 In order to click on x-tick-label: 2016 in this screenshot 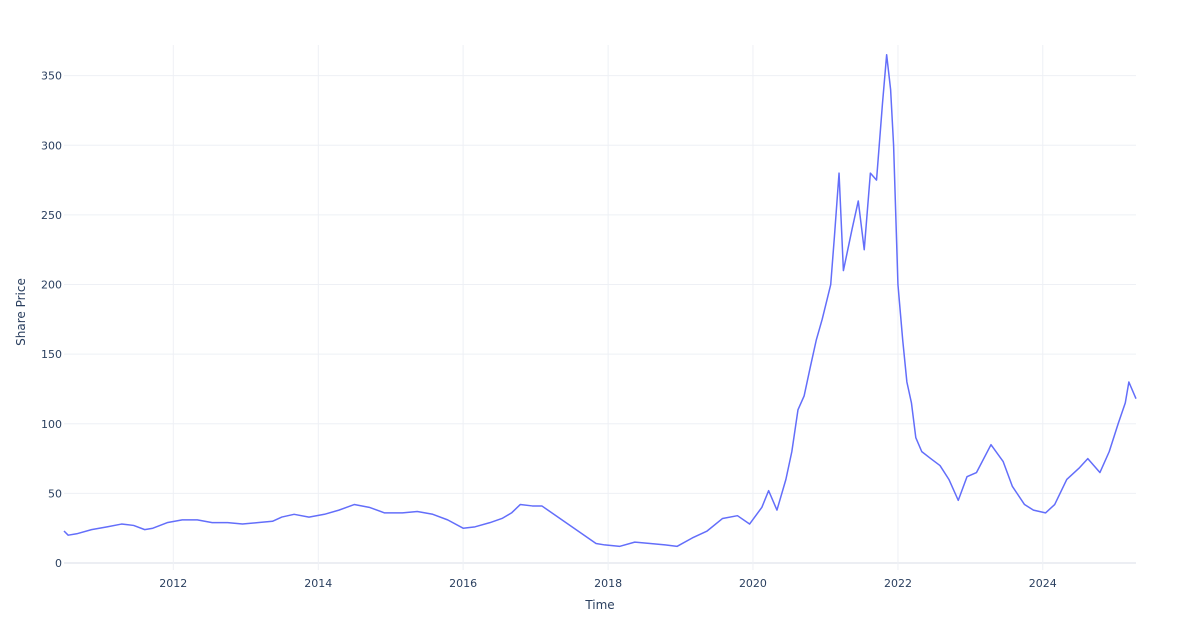, I will do `click(463, 583)`.